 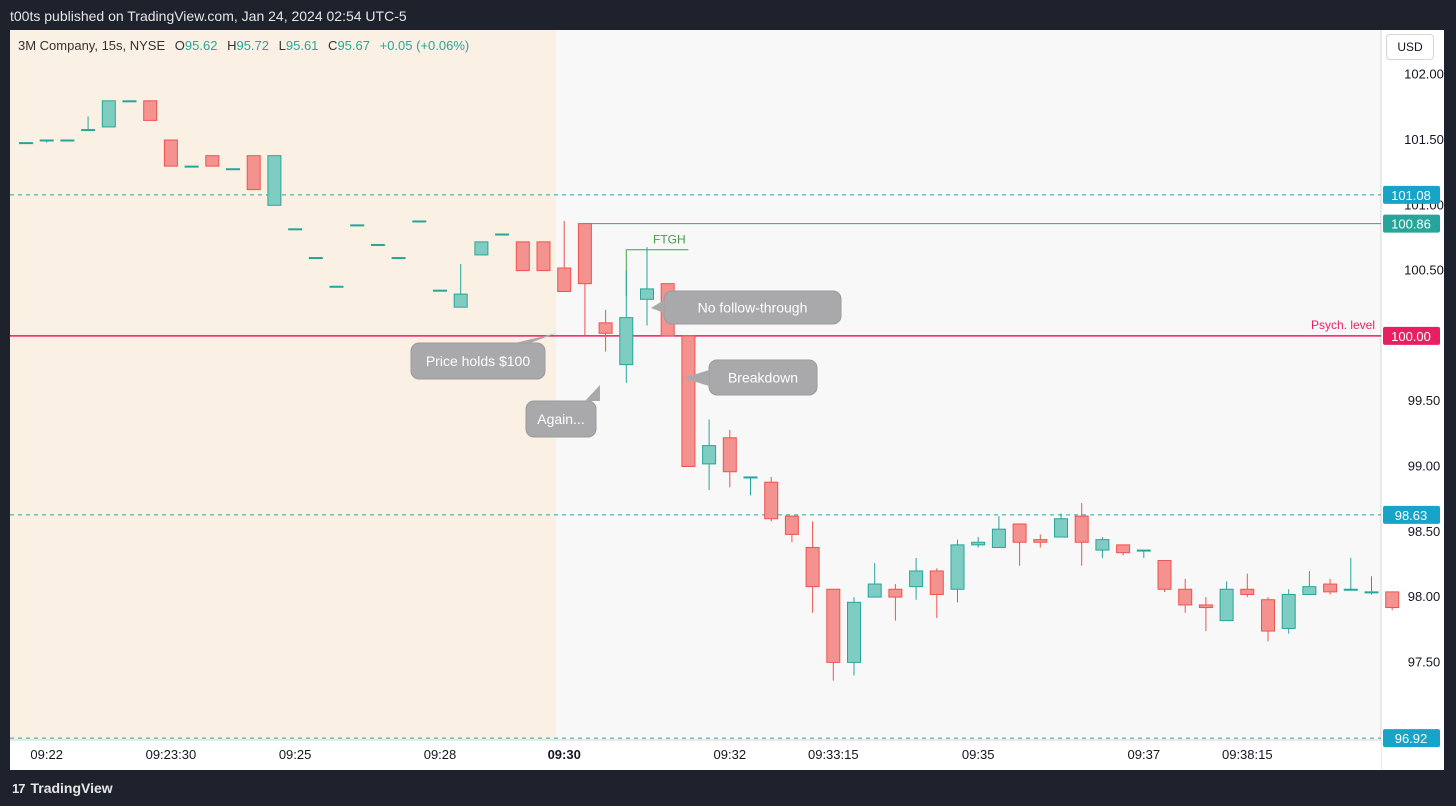 I want to click on callout-text: No follow-through, so click(x=753, y=308).